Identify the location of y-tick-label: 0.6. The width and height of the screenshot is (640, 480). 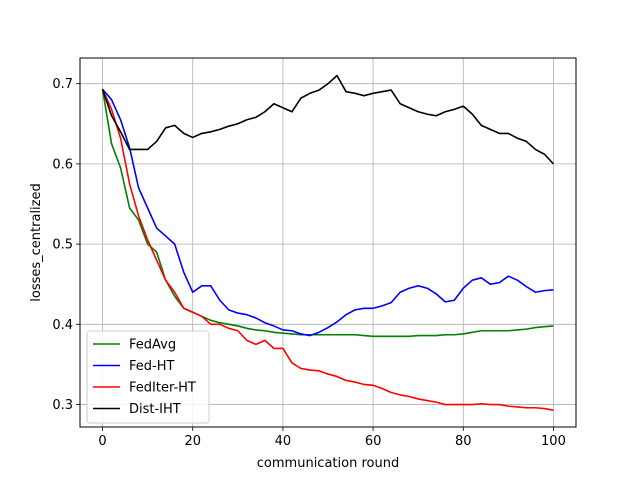
(62, 164).